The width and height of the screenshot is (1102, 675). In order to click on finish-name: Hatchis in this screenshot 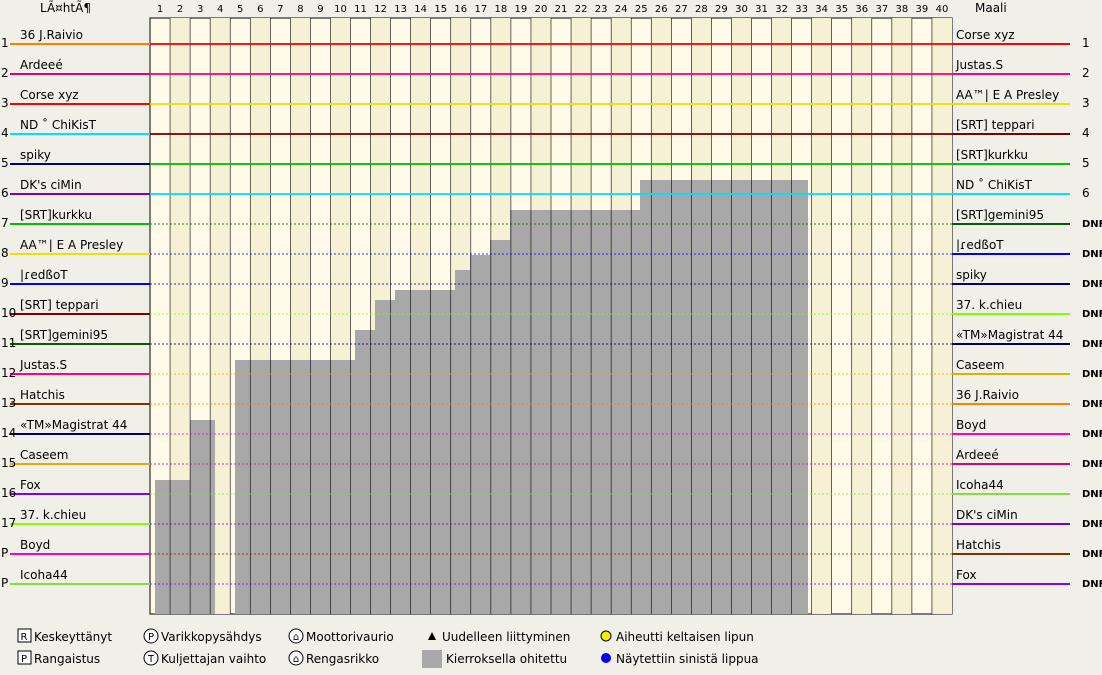, I will do `click(978, 545)`.